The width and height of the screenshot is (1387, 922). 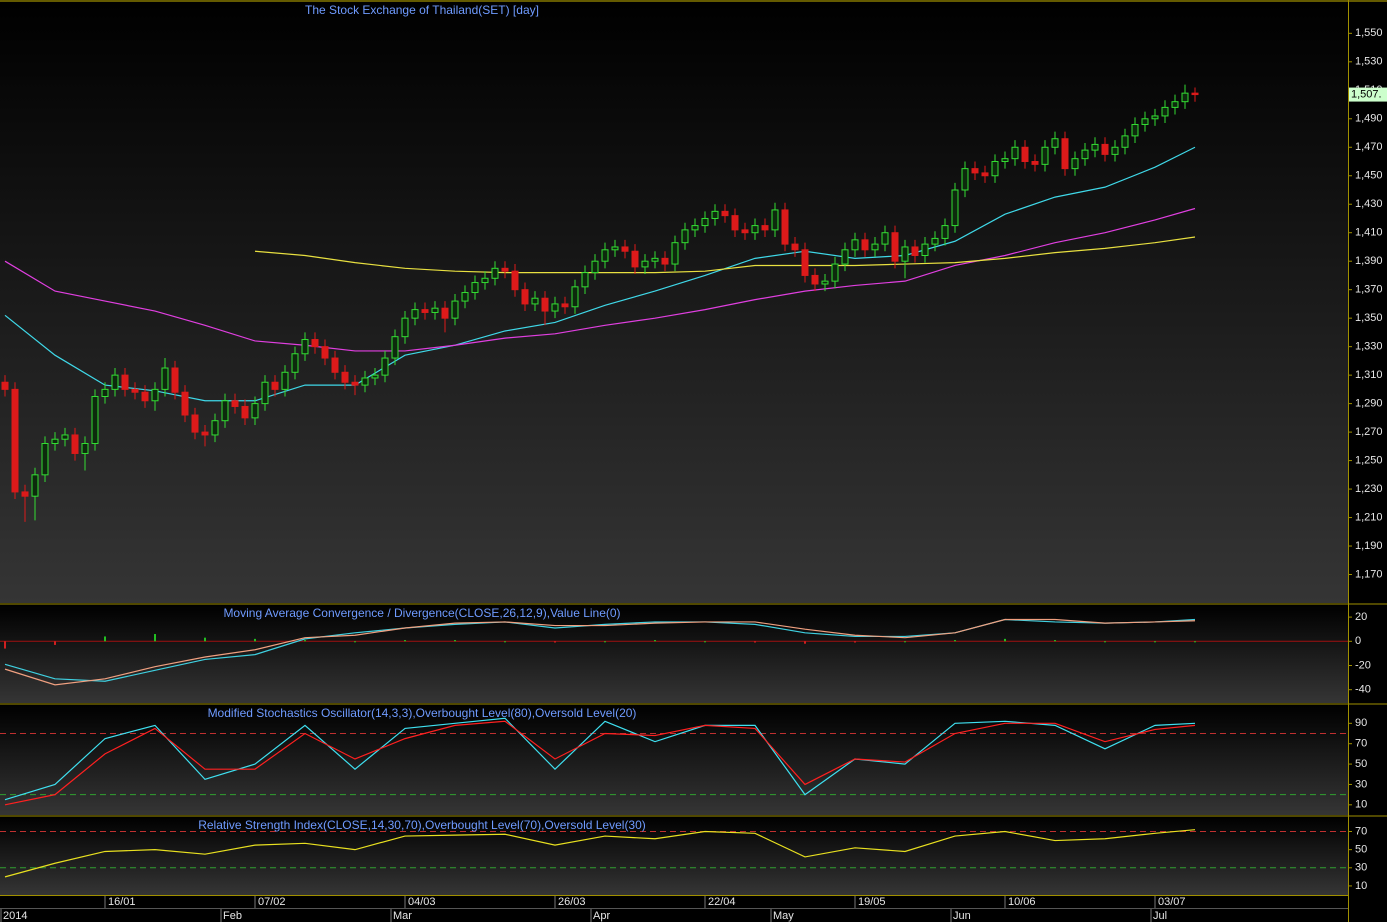 What do you see at coordinates (1369, 233) in the screenshot?
I see `y-tick-label: 1,410` at bounding box center [1369, 233].